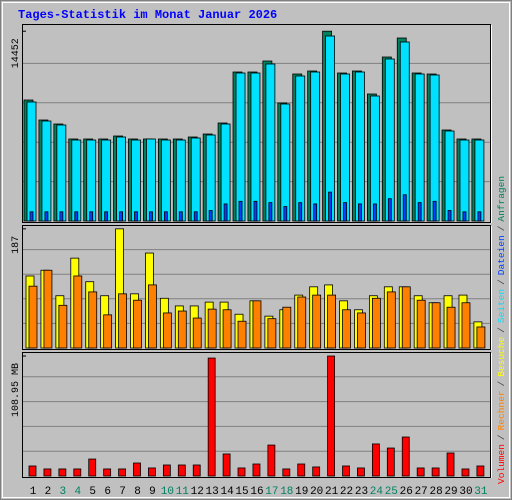 Image resolution: width=512 pixels, height=500 pixels. I want to click on y-tick-label: 14452, so click(16, 53).